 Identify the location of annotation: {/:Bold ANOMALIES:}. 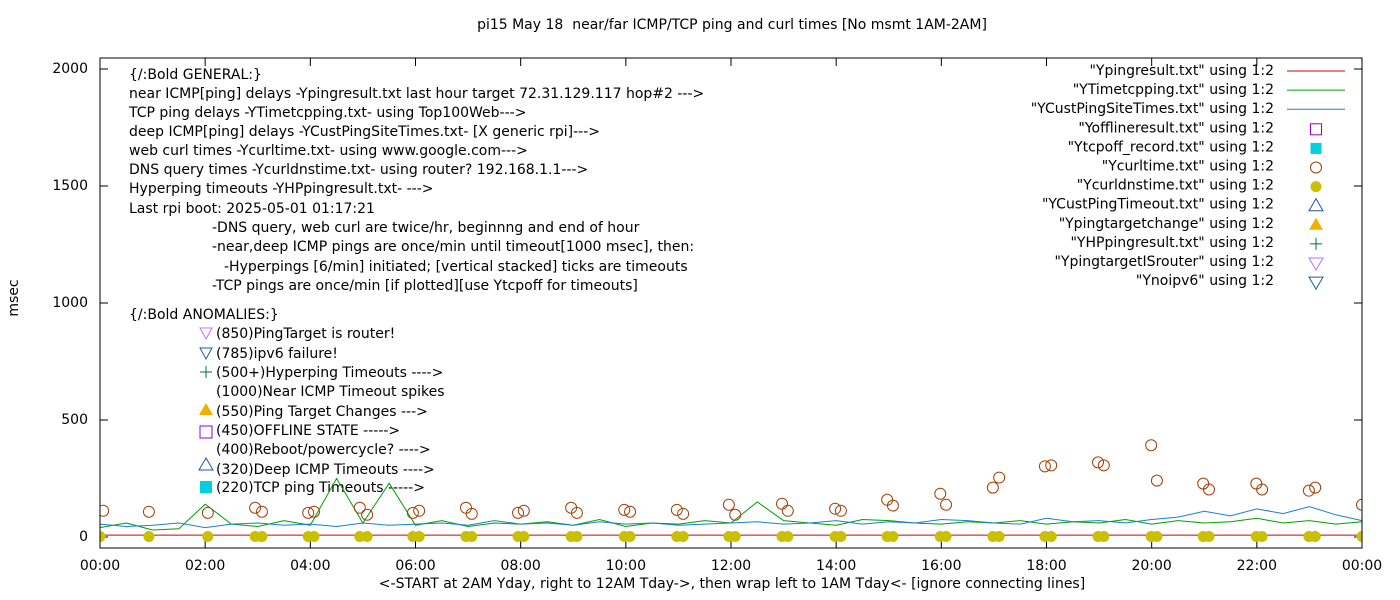
(204, 315).